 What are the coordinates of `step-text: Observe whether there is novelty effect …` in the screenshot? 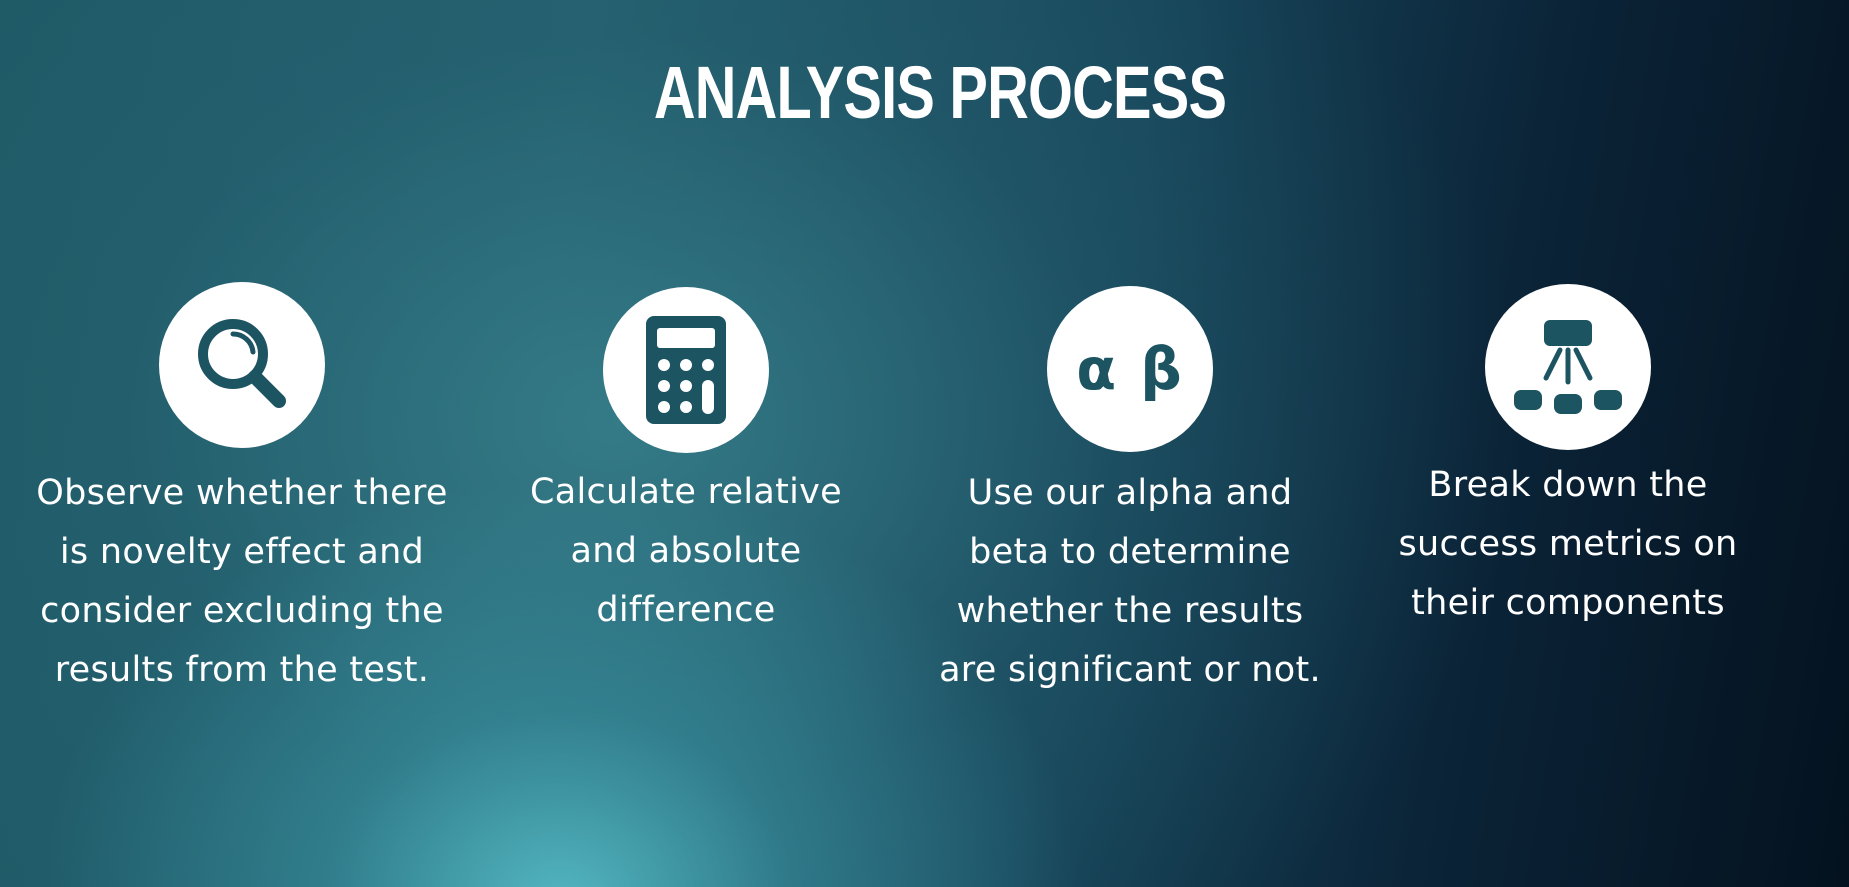 It's located at (242, 581).